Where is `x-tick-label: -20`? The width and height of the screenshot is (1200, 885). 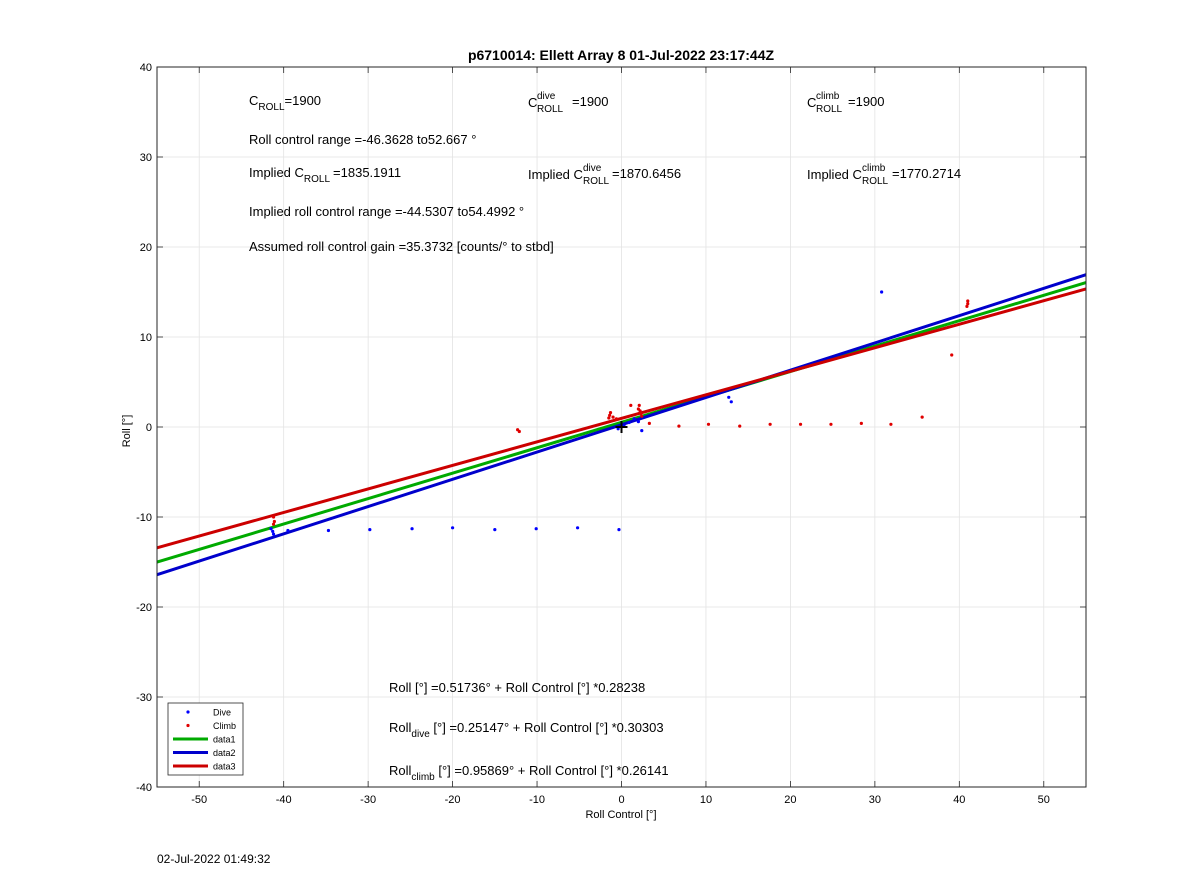
x-tick-label: -20 is located at coordinates (453, 800).